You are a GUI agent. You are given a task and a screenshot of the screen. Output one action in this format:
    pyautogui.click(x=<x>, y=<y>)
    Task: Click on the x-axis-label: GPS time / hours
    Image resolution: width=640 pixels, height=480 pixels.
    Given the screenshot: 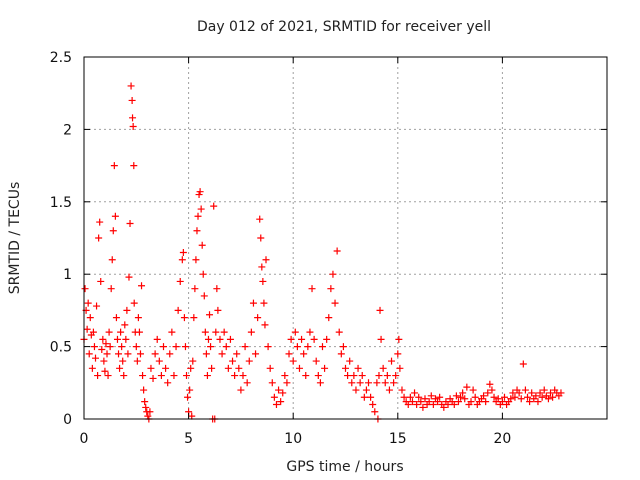 What is the action you would take?
    pyautogui.click(x=344, y=467)
    